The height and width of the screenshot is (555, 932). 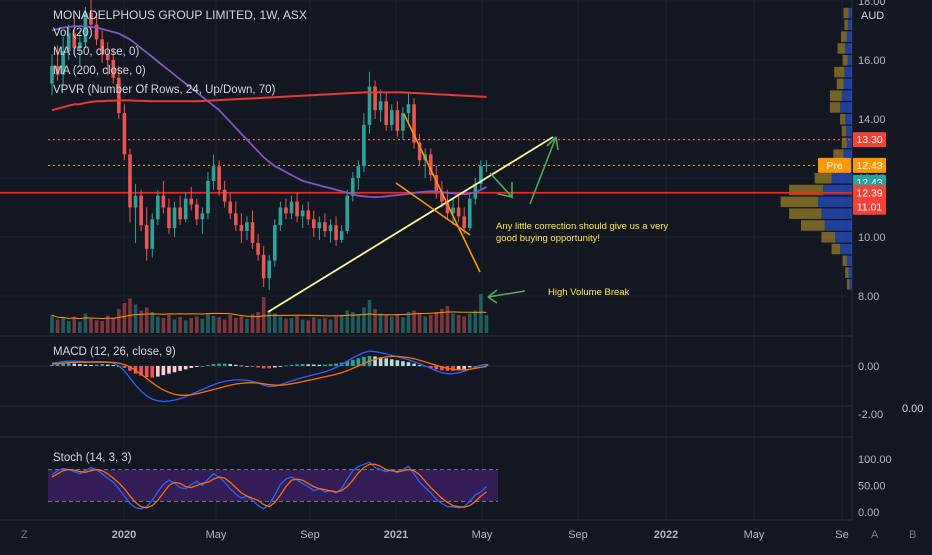 I want to click on legend-volume: Vol (20), so click(x=73, y=33).